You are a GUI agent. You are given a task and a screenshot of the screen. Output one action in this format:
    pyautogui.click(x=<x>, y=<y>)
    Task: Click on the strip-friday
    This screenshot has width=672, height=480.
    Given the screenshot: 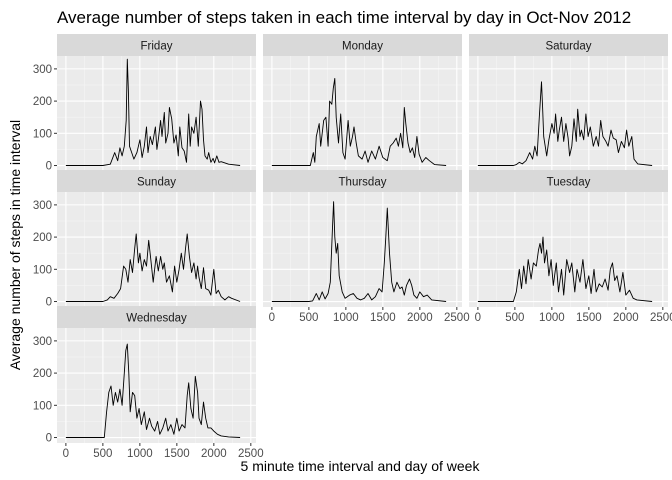 What is the action you would take?
    pyautogui.click(x=156, y=45)
    